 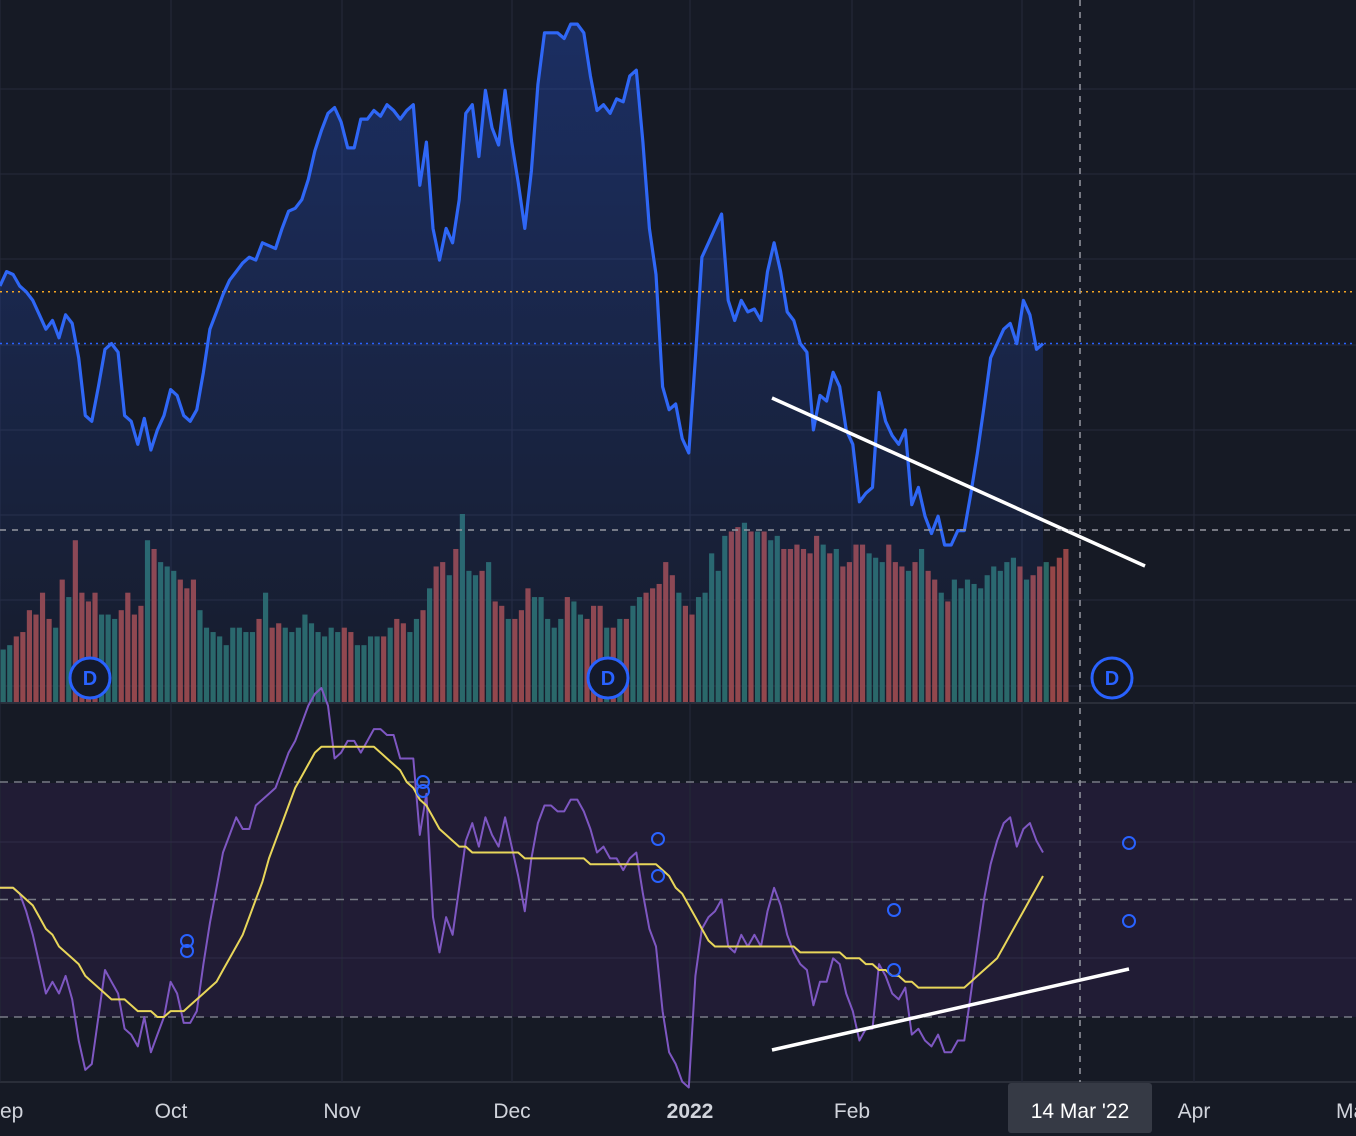 I want to click on x-tick-label: Feb, so click(x=852, y=1111).